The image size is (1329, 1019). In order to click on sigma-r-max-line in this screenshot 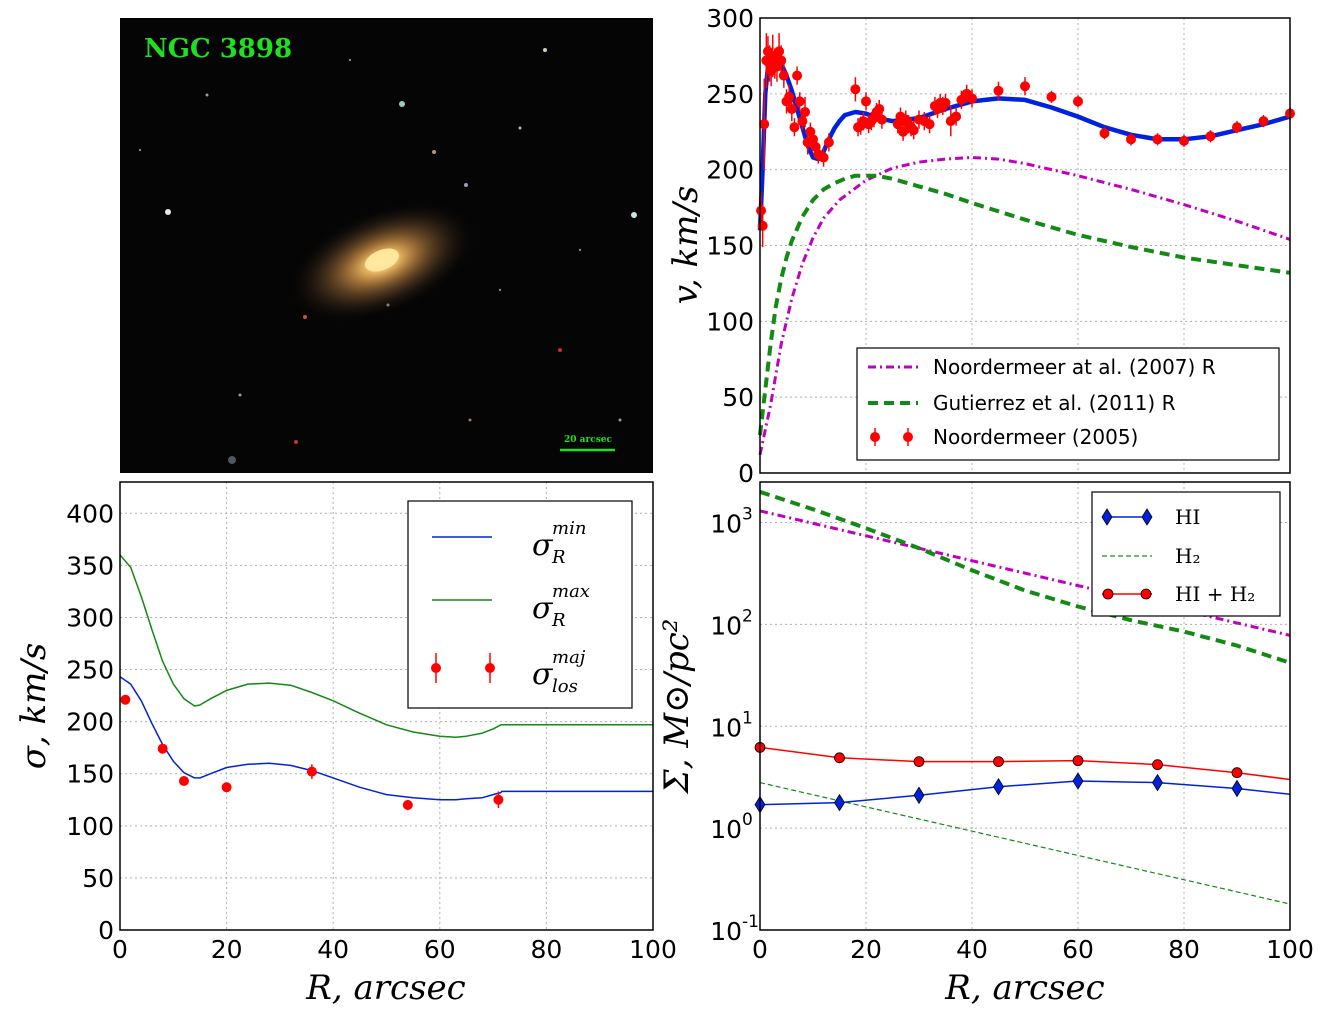, I will do `click(386, 646)`.